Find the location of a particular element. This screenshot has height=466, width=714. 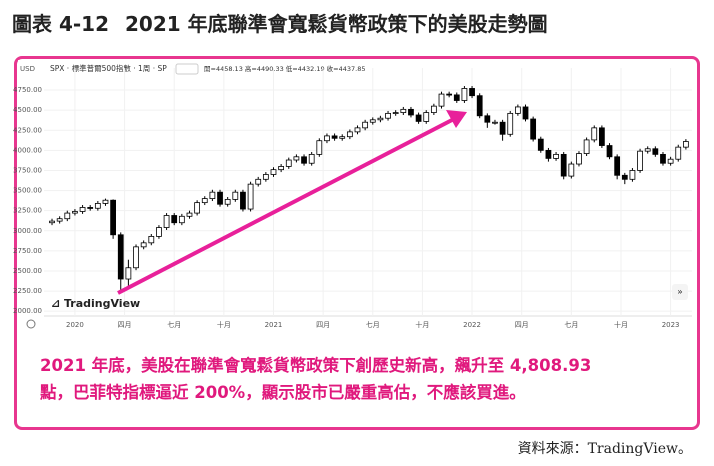

y-tick-label: 3250.00 is located at coordinates (27, 211).